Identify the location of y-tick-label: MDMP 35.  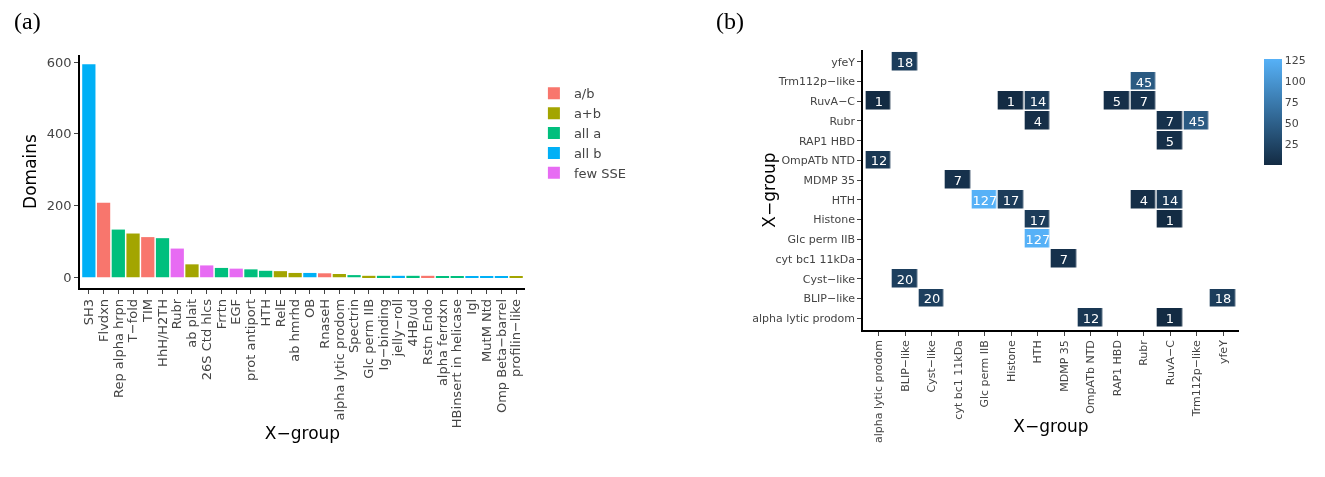
(829, 180).